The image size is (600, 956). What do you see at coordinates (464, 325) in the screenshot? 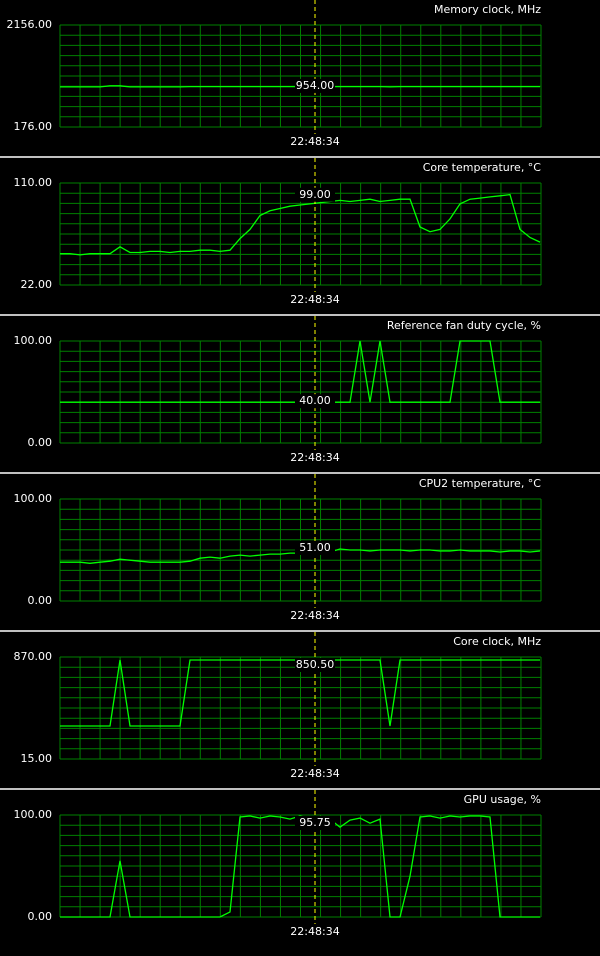
I see `chart-title: Reference fan duty cycle, %` at bounding box center [464, 325].